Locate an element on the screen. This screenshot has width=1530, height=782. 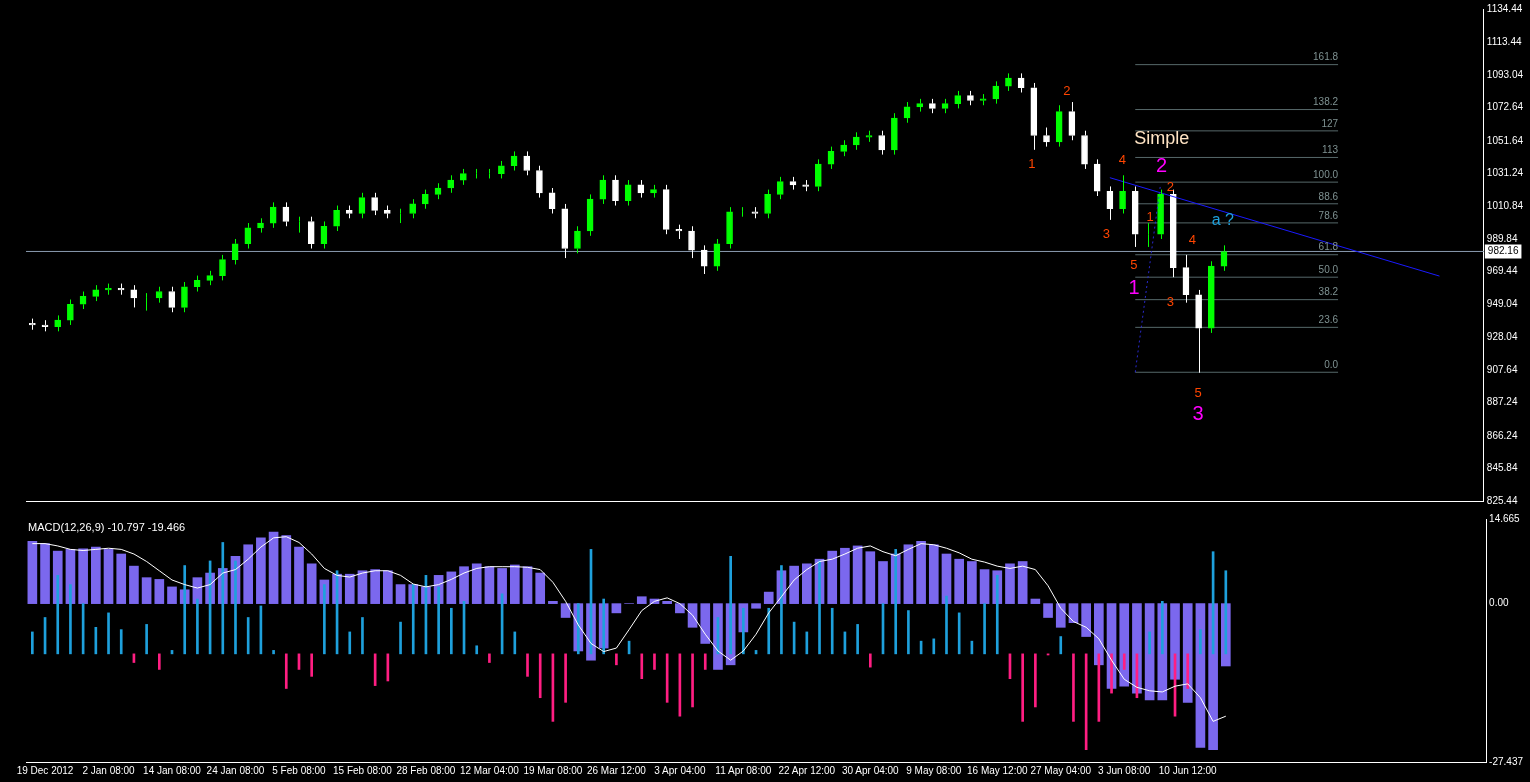
y-tick-label: 1134.44 is located at coordinates (1504, 8).